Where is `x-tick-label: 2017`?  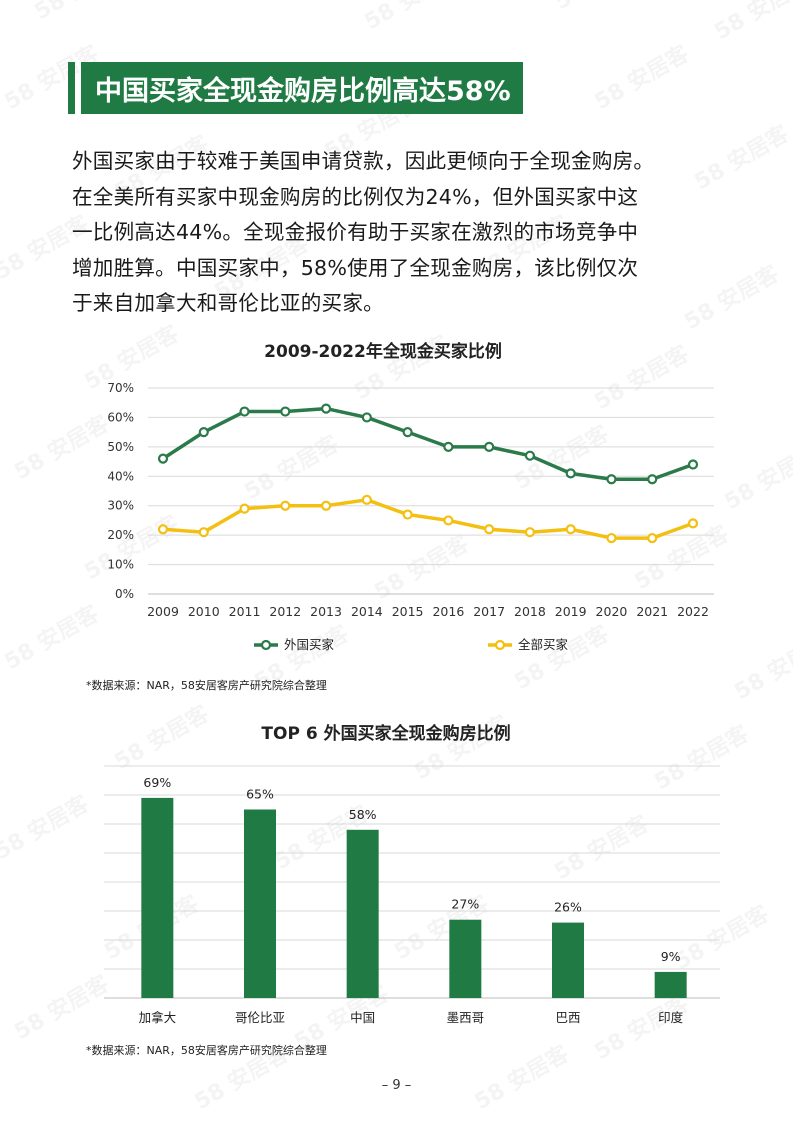
x-tick-label: 2017 is located at coordinates (489, 611).